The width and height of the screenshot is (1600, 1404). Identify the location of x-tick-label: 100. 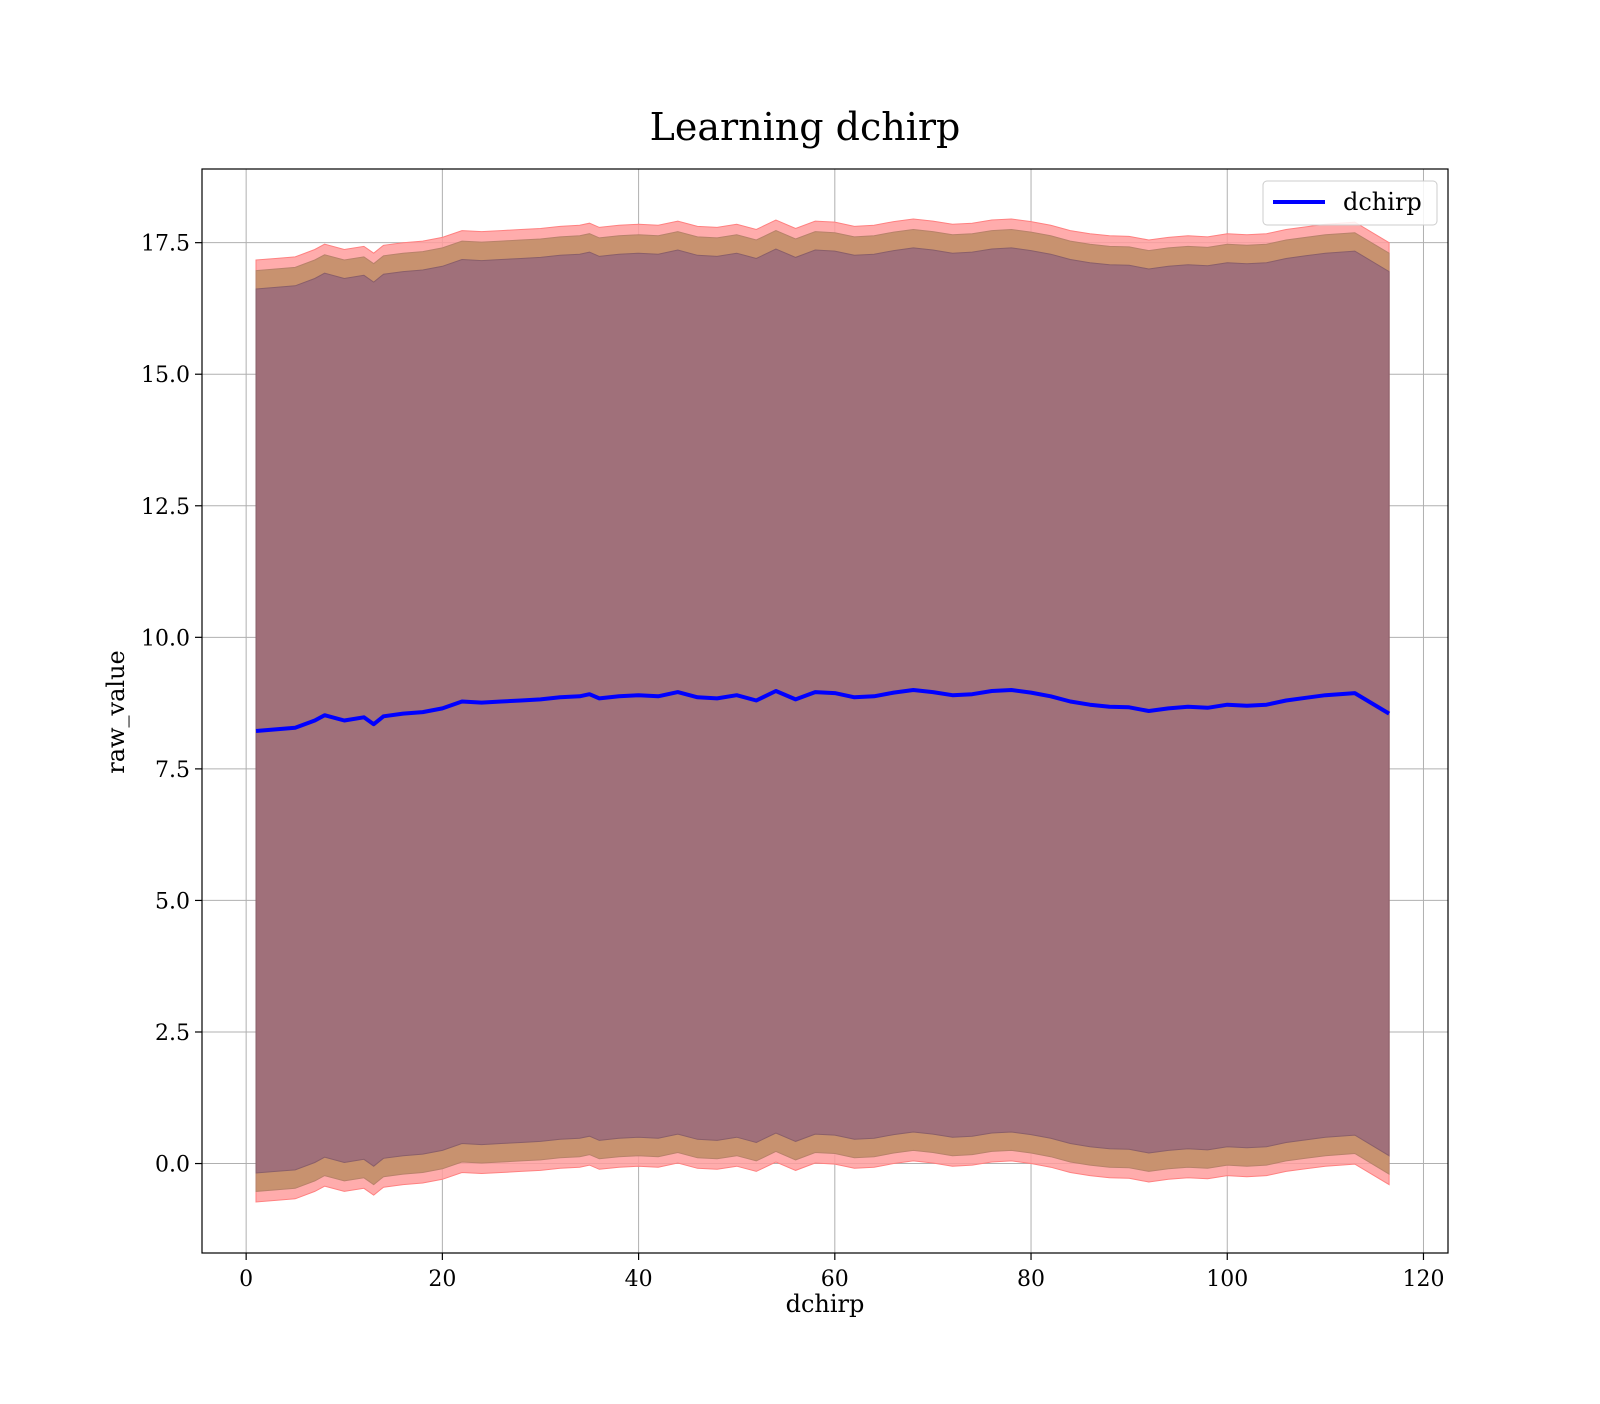
(1227, 1279).